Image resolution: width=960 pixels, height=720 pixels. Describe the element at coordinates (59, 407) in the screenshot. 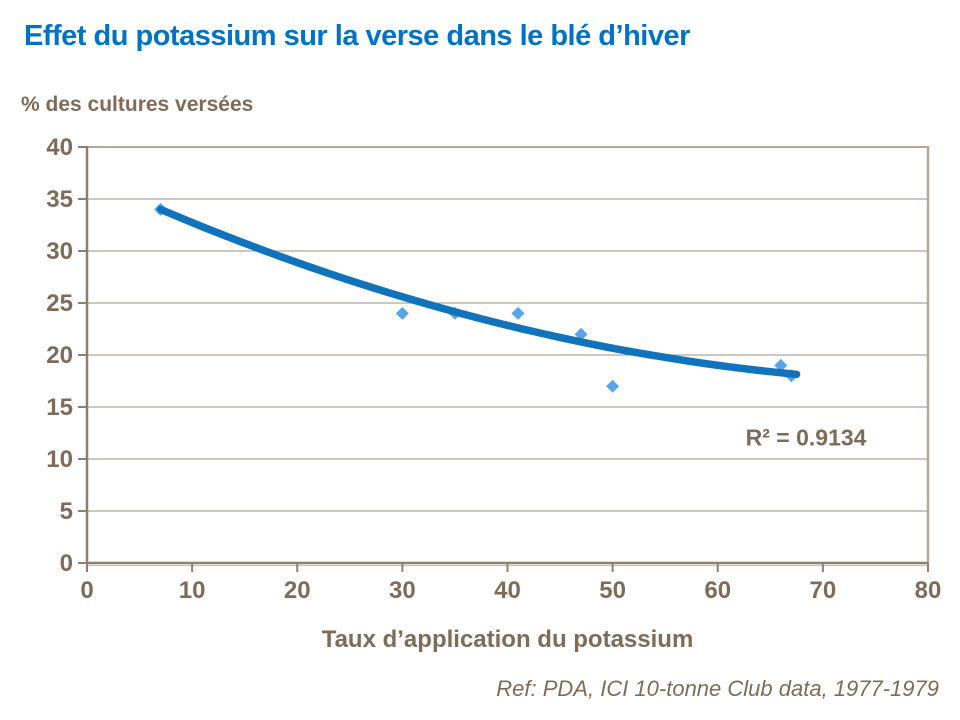

I see `y-tick-label: 15` at that location.